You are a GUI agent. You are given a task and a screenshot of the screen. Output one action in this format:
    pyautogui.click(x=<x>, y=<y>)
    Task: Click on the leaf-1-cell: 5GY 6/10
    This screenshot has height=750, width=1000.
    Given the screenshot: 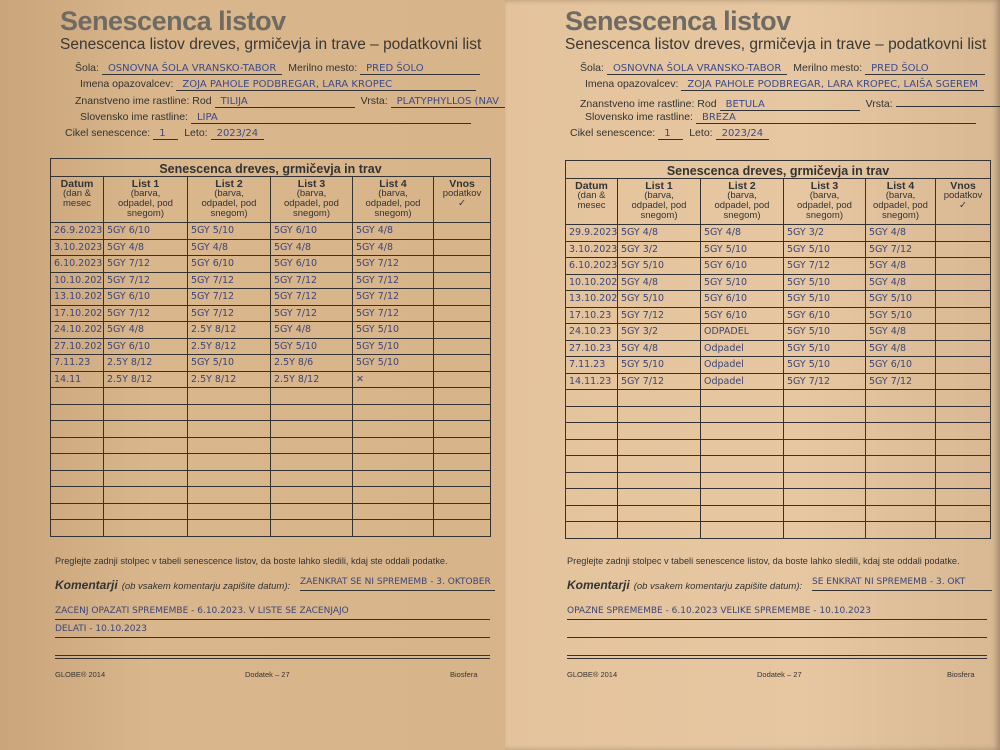 What is the action you would take?
    pyautogui.click(x=145, y=231)
    